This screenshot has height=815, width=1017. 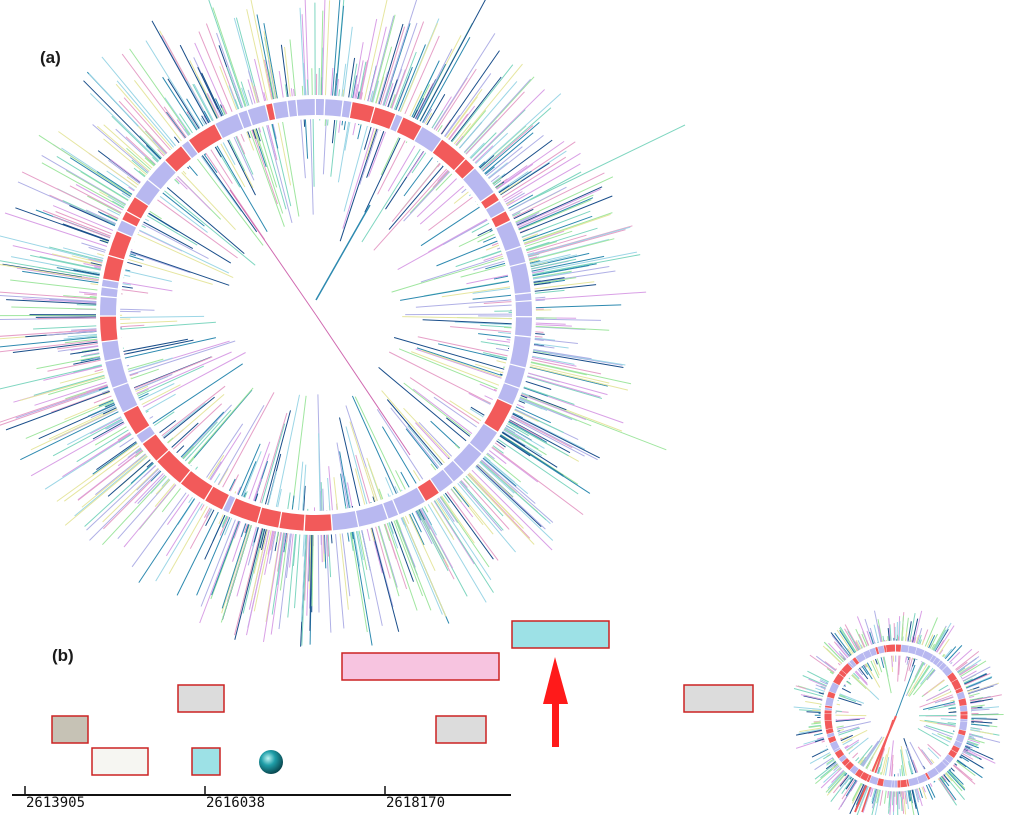 I want to click on position-axis, so click(x=261, y=791).